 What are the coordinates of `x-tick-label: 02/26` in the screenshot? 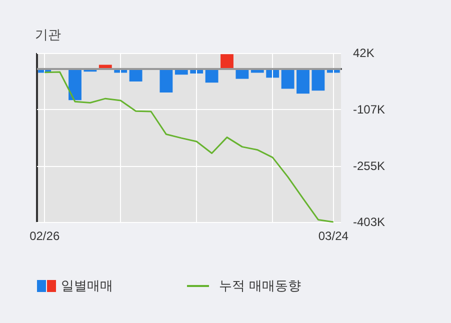 It's located at (45, 236).